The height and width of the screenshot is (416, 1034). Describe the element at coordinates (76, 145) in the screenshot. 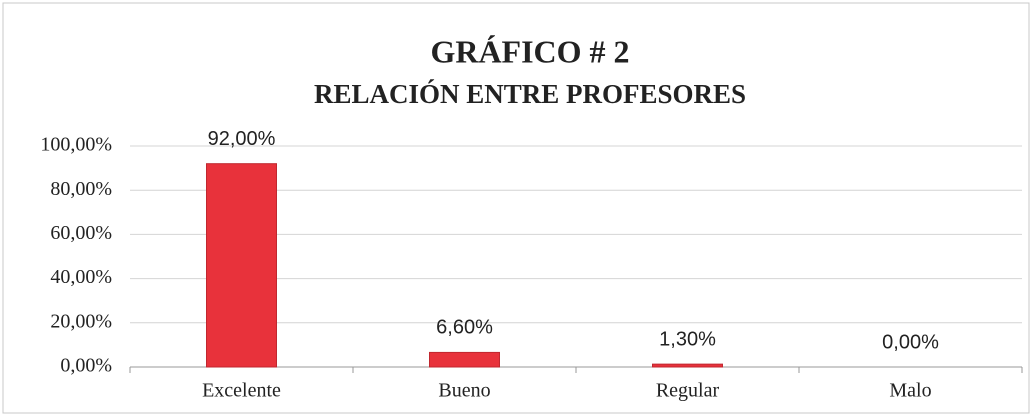

I see `y-tick-label: 100,00%` at that location.